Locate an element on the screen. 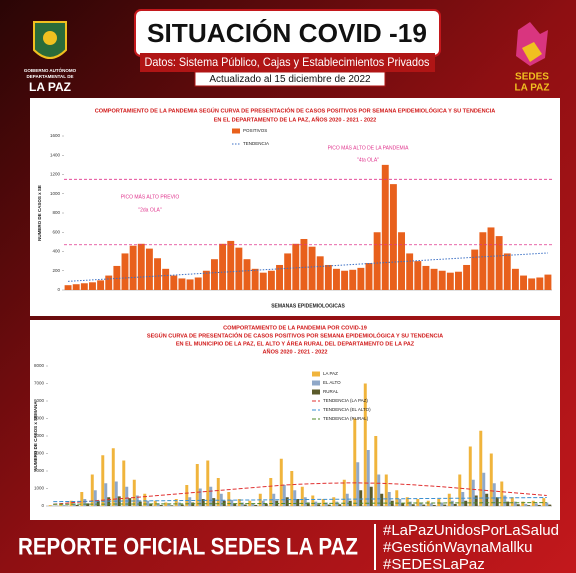 The height and width of the screenshot is (573, 576). logo-text: LA PAZ is located at coordinates (50, 87).